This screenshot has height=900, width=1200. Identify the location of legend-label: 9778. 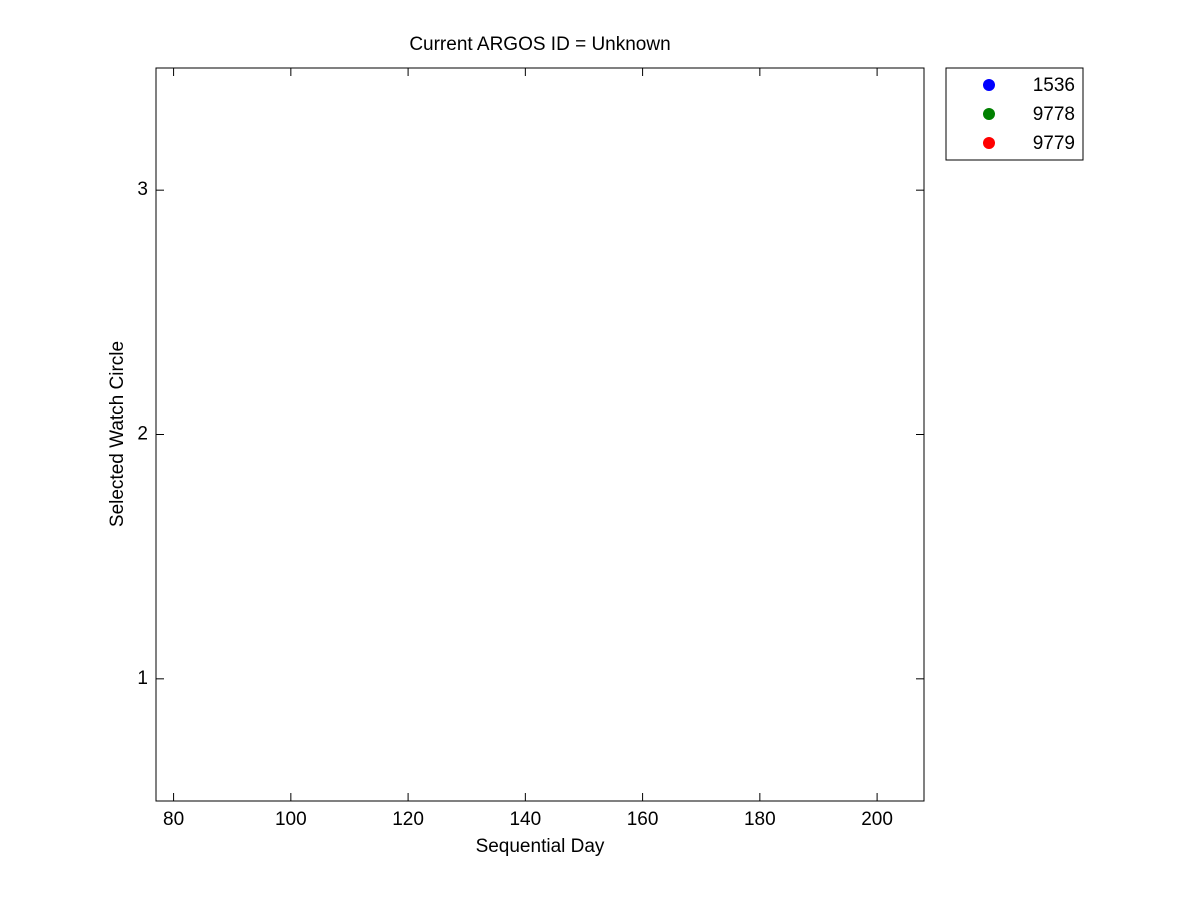
(1054, 114).